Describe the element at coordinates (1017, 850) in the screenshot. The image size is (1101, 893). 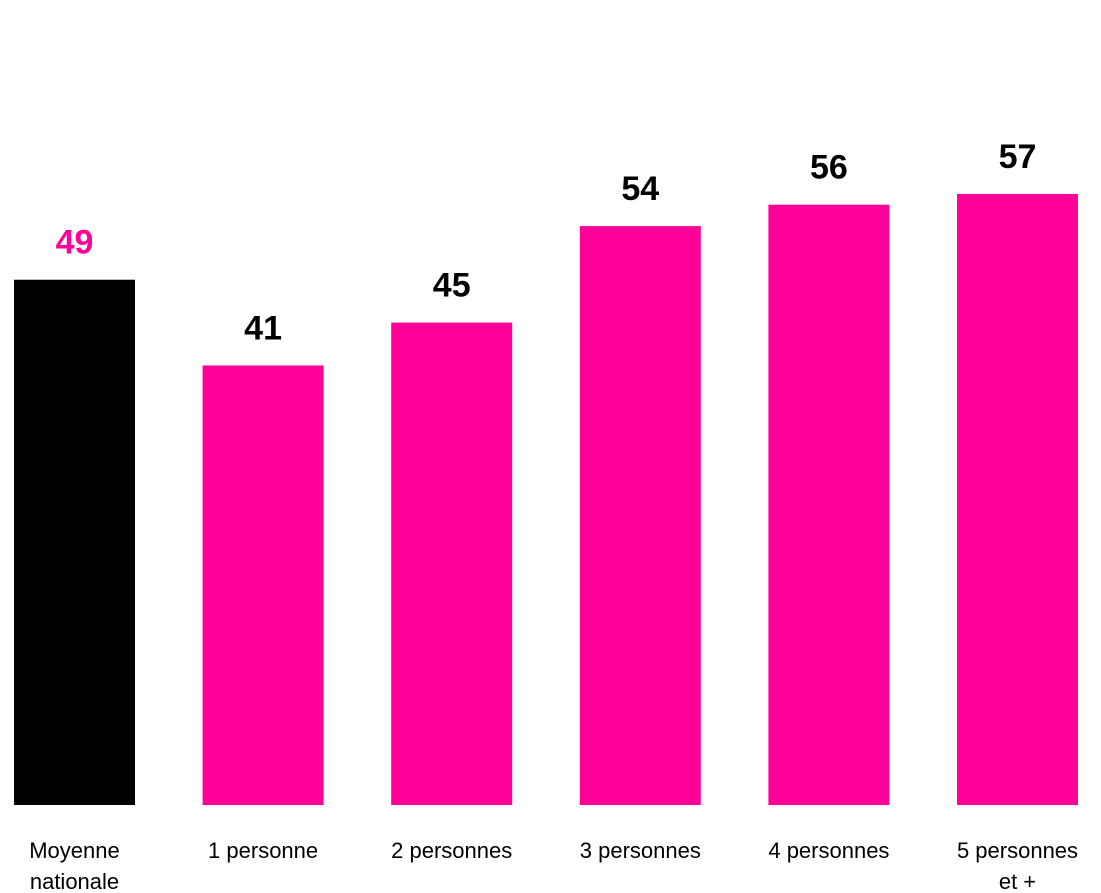
I see `category-label-5-line-0: 5 personnes` at that location.